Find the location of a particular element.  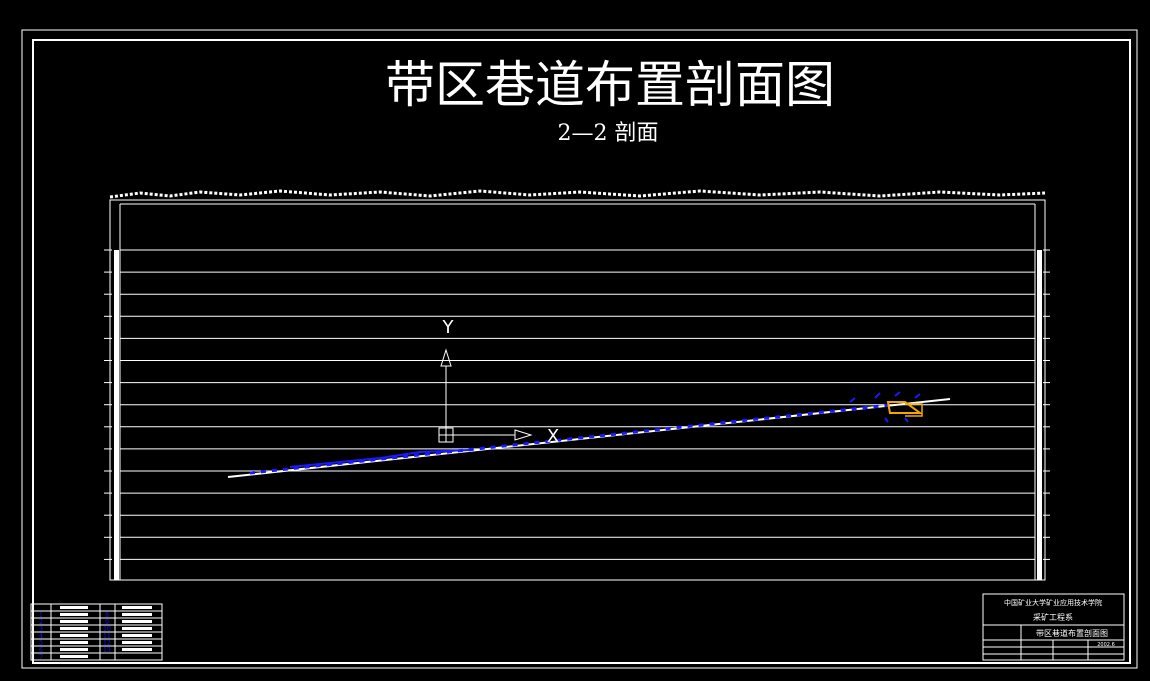

legend-number: 3 is located at coordinates (41, 629).